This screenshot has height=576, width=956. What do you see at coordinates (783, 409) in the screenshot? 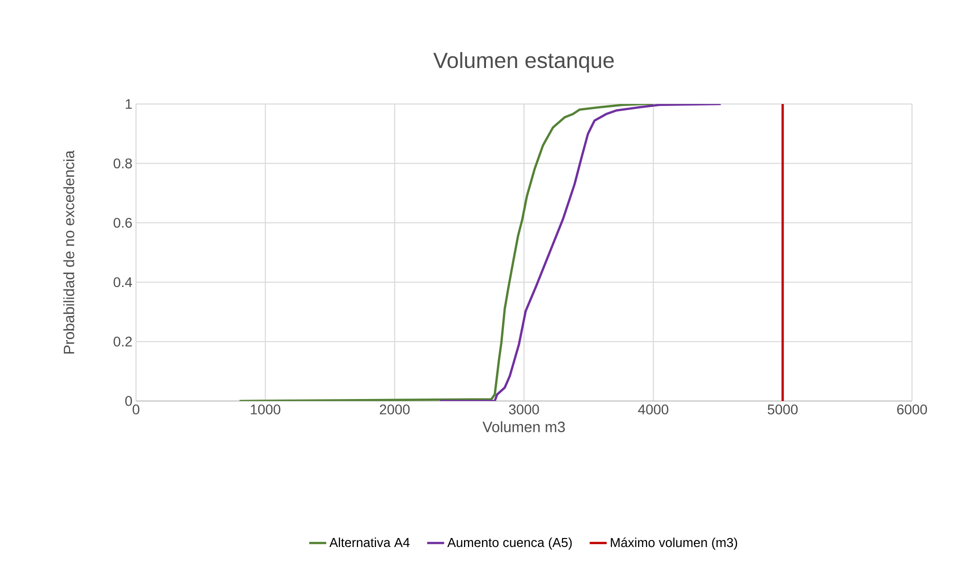
I see `x-tick-label: 5000` at bounding box center [783, 409].